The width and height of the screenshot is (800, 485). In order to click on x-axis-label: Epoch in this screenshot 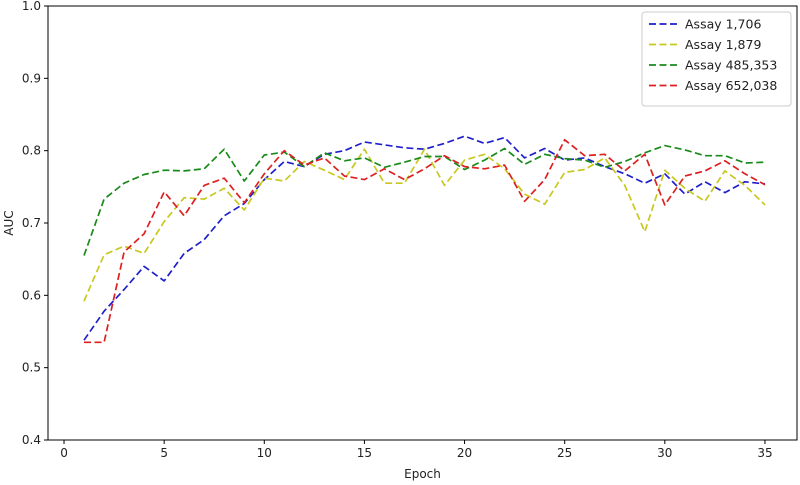, I will do `click(422, 474)`.